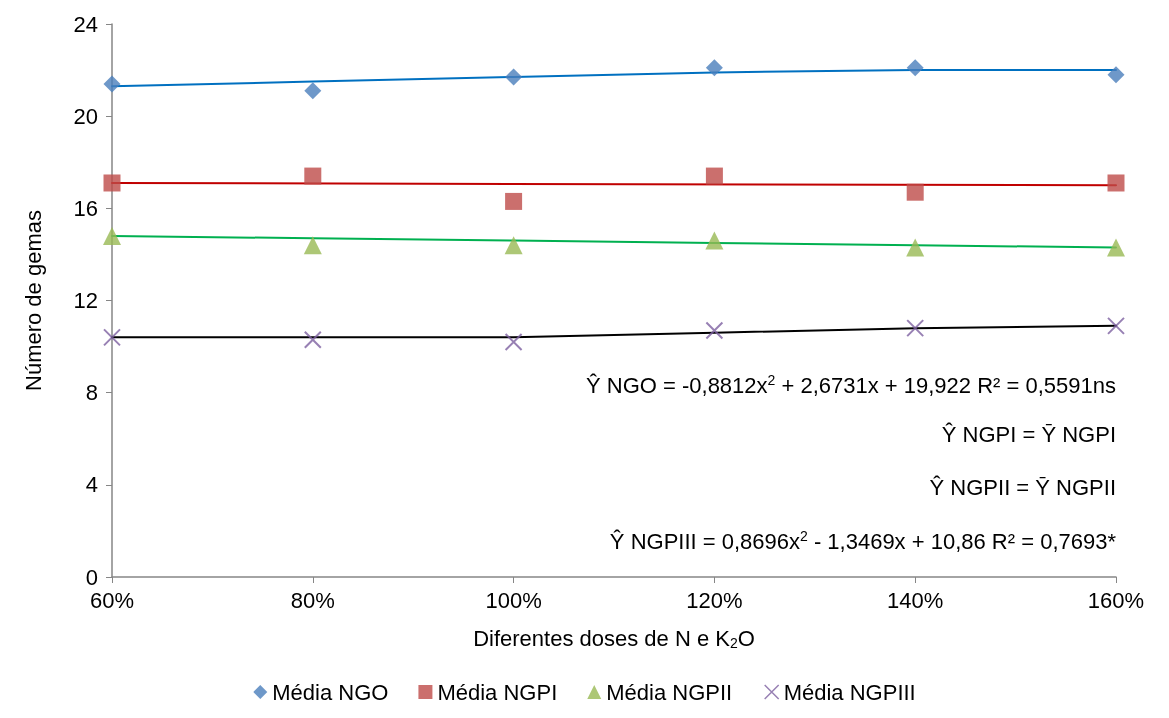 This screenshot has width=1169, height=718. I want to click on y-axis-title: Número de gemas, so click(33, 300).